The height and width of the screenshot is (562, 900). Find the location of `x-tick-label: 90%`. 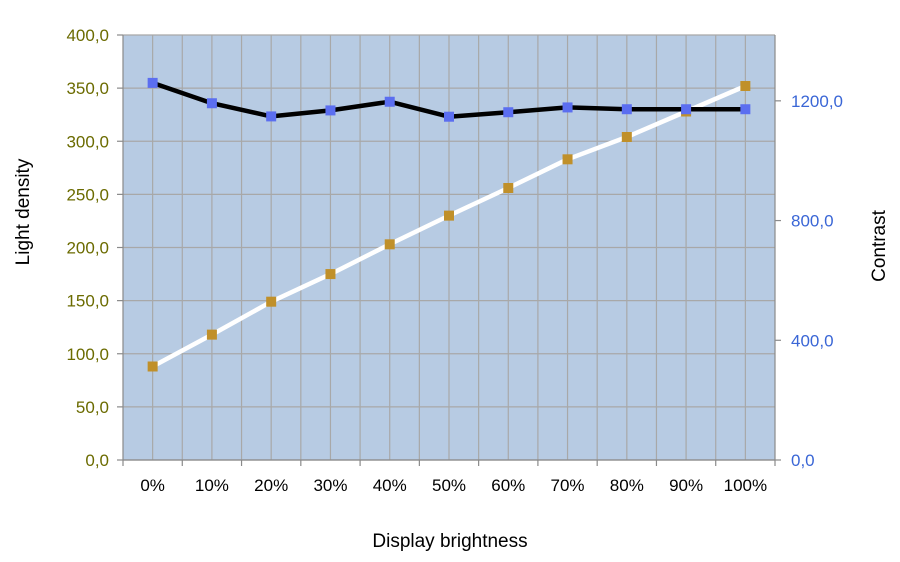

x-tick-label: 90% is located at coordinates (686, 485).